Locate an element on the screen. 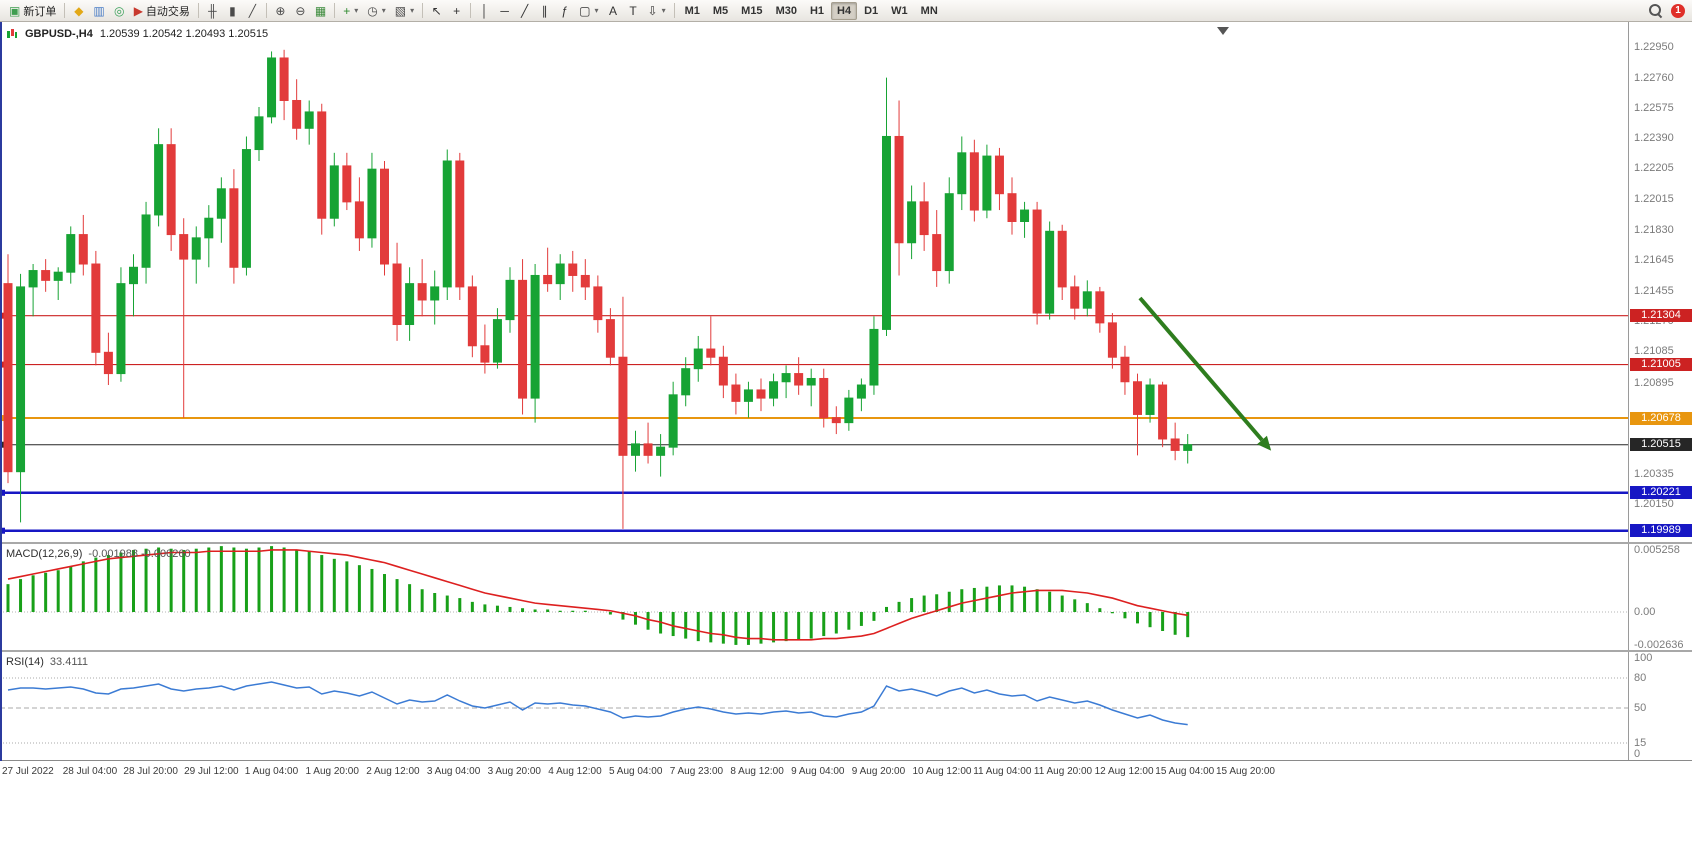 Image resolution: width=1692 pixels, height=845 pixels. bar-chart-icon: ╫ is located at coordinates (212, 10).